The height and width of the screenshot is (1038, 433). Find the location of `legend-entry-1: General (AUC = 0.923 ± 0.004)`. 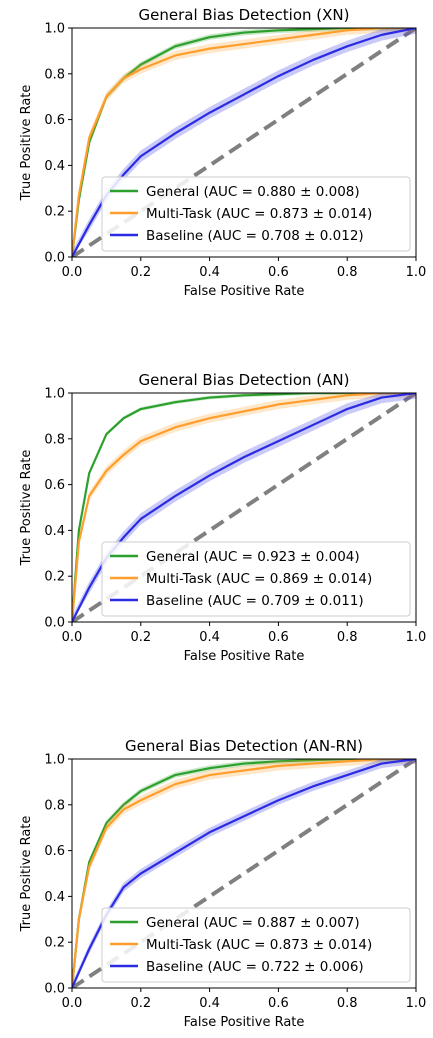

legend-entry-1: General (AUC = 0.923 ± 0.004) is located at coordinates (253, 557).